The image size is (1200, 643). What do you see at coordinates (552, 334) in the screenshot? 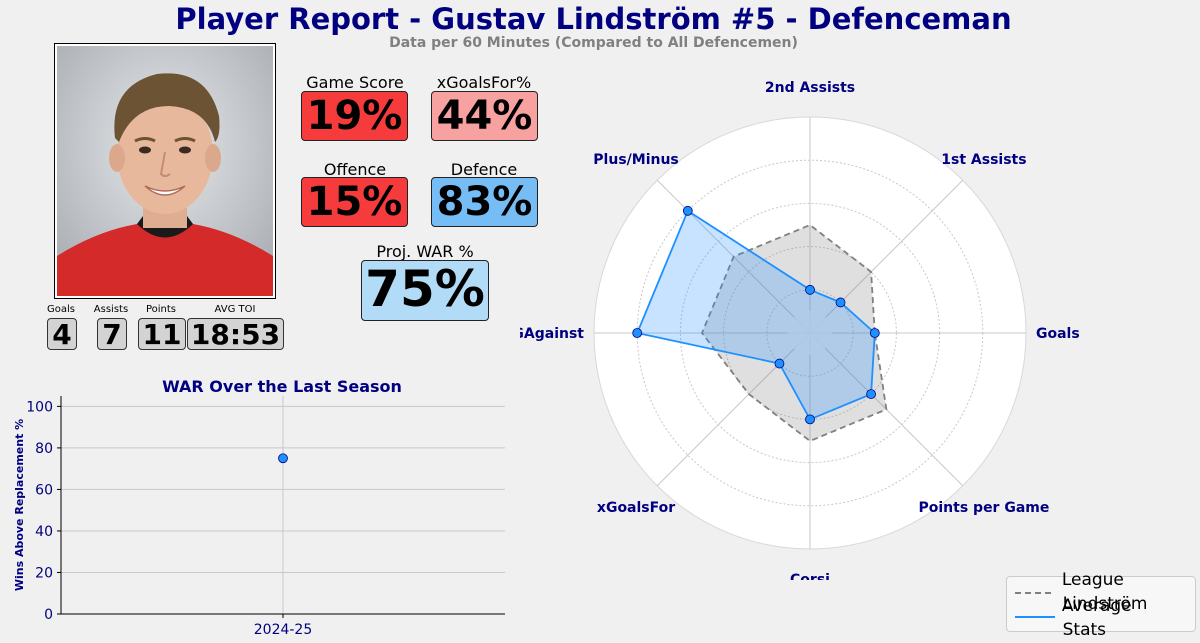
I see `radar-axis-label: xGAgainst` at bounding box center [552, 334].